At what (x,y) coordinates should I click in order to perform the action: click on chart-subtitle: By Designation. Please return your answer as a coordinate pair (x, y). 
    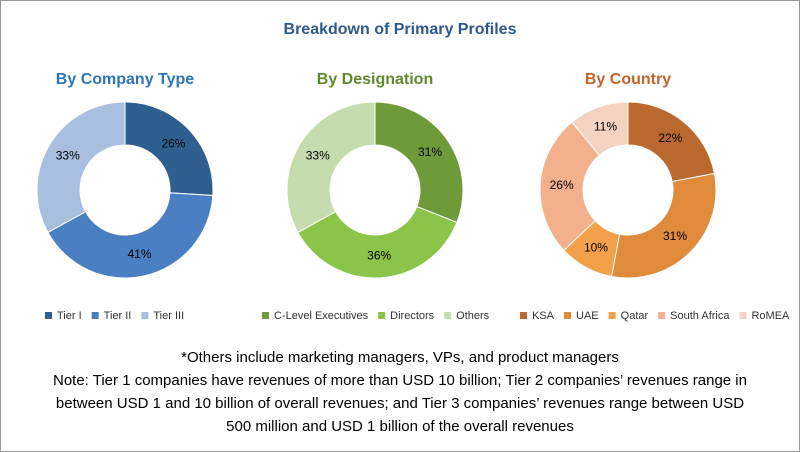
    Looking at the image, I should click on (375, 79).